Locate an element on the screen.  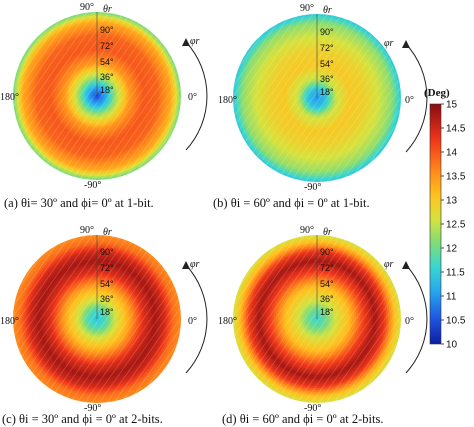
panel-b-phi-arrow is located at coordinates (416, 98).